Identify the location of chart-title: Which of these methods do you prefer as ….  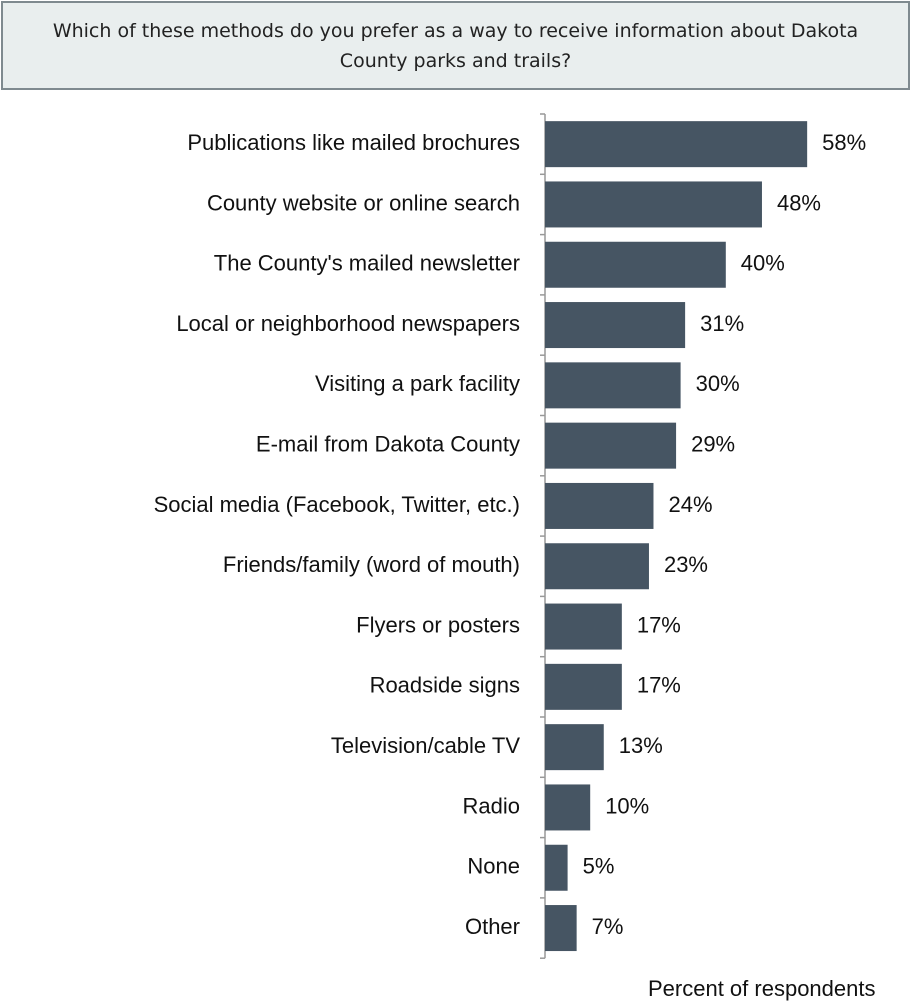
(455, 45).